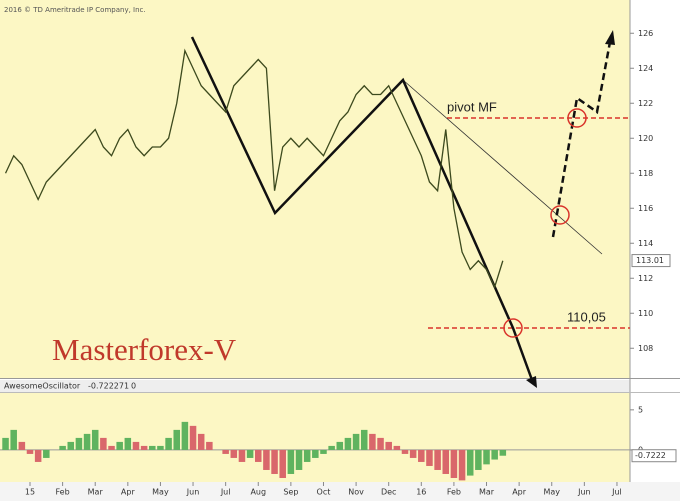  What do you see at coordinates (645, 68) in the screenshot?
I see `y-tick-label: 124` at bounding box center [645, 68].